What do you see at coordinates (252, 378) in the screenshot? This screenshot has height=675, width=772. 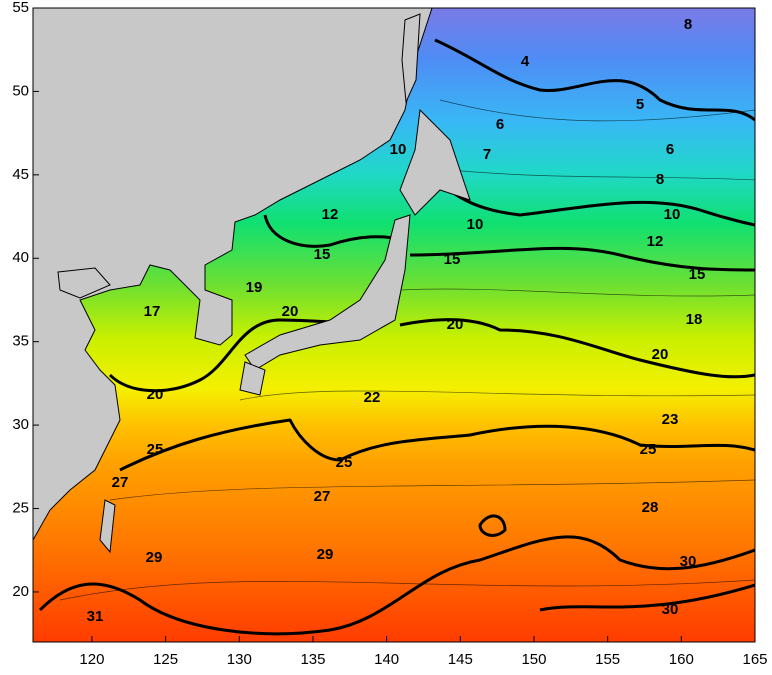 I see `kyushu` at bounding box center [252, 378].